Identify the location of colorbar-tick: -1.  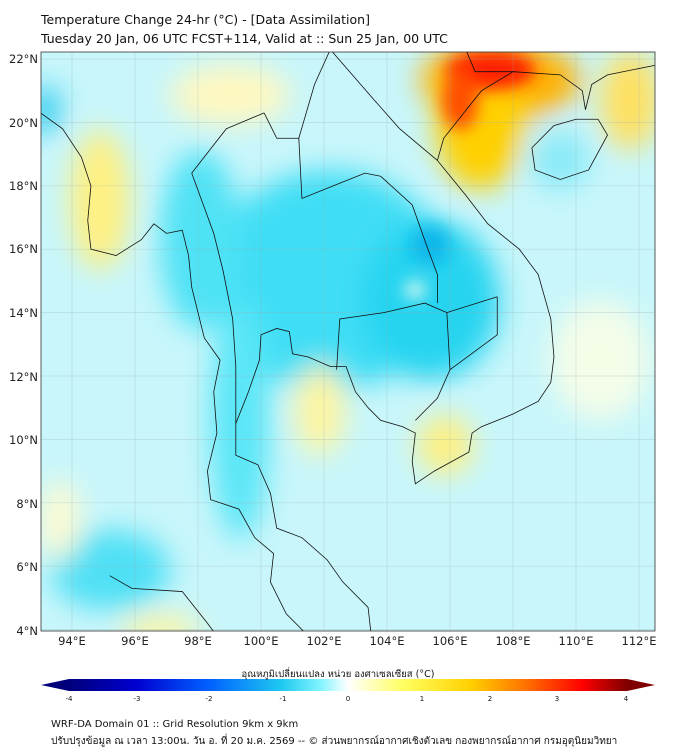
(283, 699).